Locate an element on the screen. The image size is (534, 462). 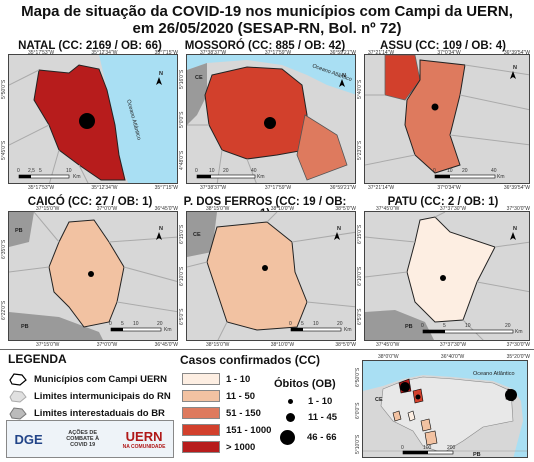
legend-item-interstate: Limites interestaduais do BR is located at coordinates (86, 413).